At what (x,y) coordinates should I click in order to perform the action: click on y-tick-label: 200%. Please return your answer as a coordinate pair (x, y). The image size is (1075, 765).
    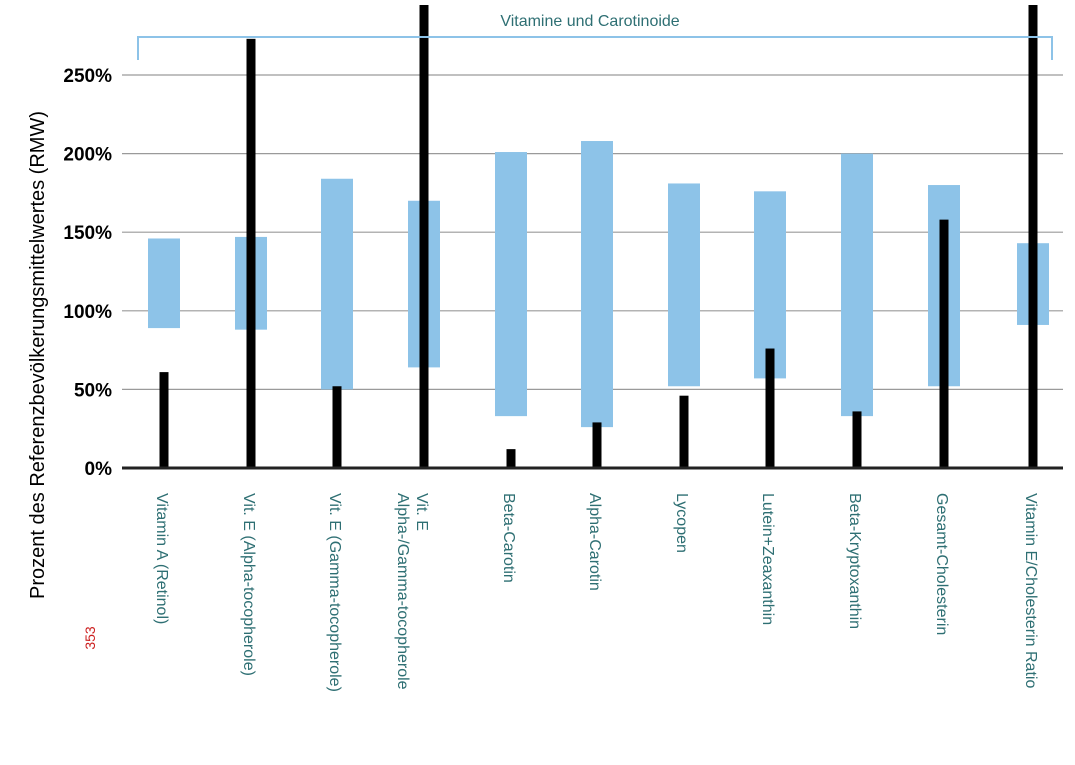
    Looking at the image, I should click on (87, 155).